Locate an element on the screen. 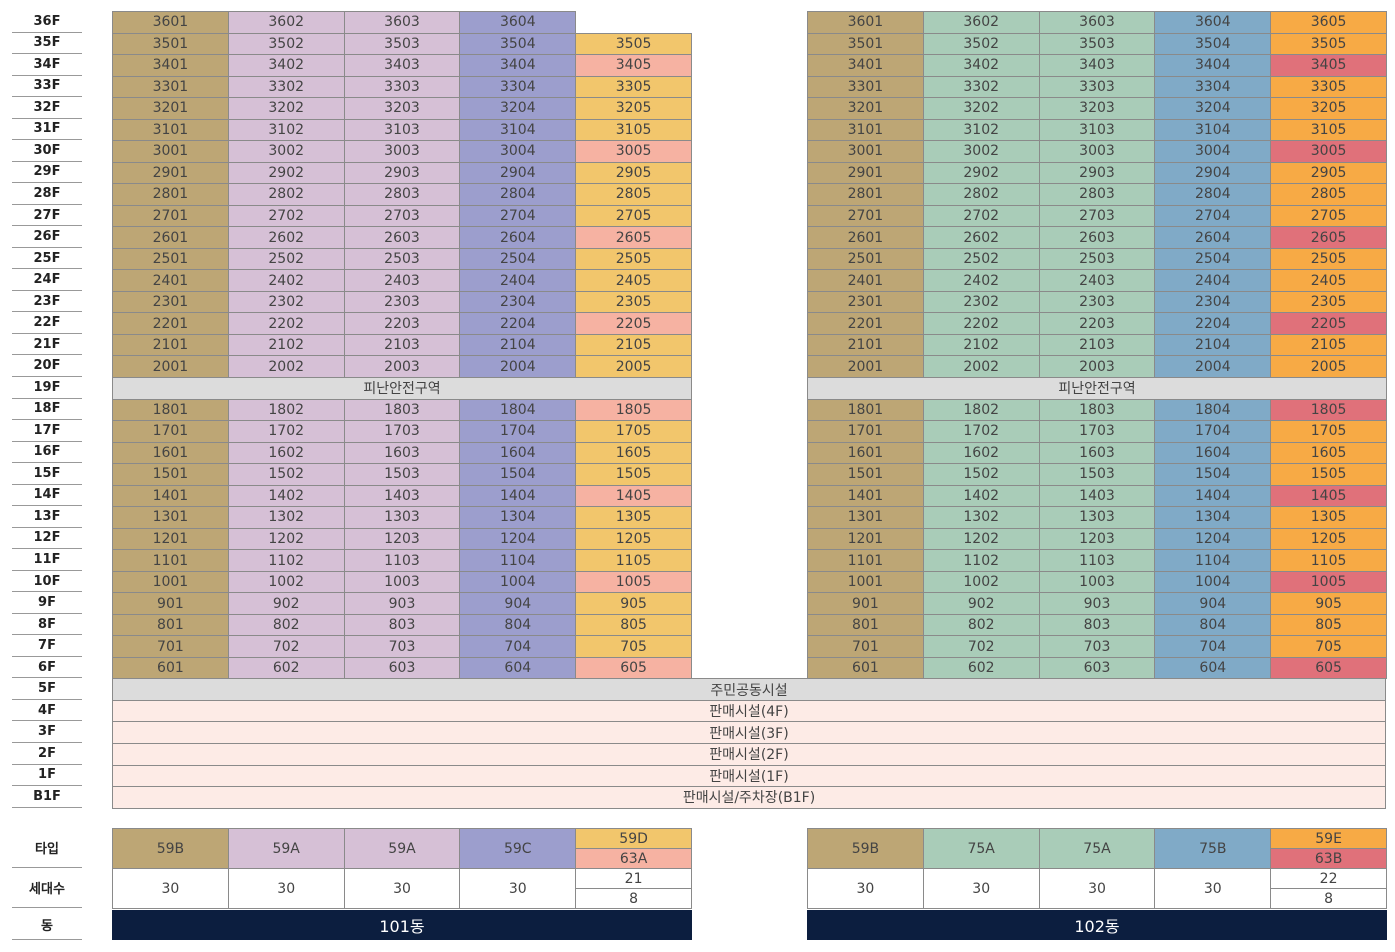  unit-cell: 805 is located at coordinates (1328, 625).